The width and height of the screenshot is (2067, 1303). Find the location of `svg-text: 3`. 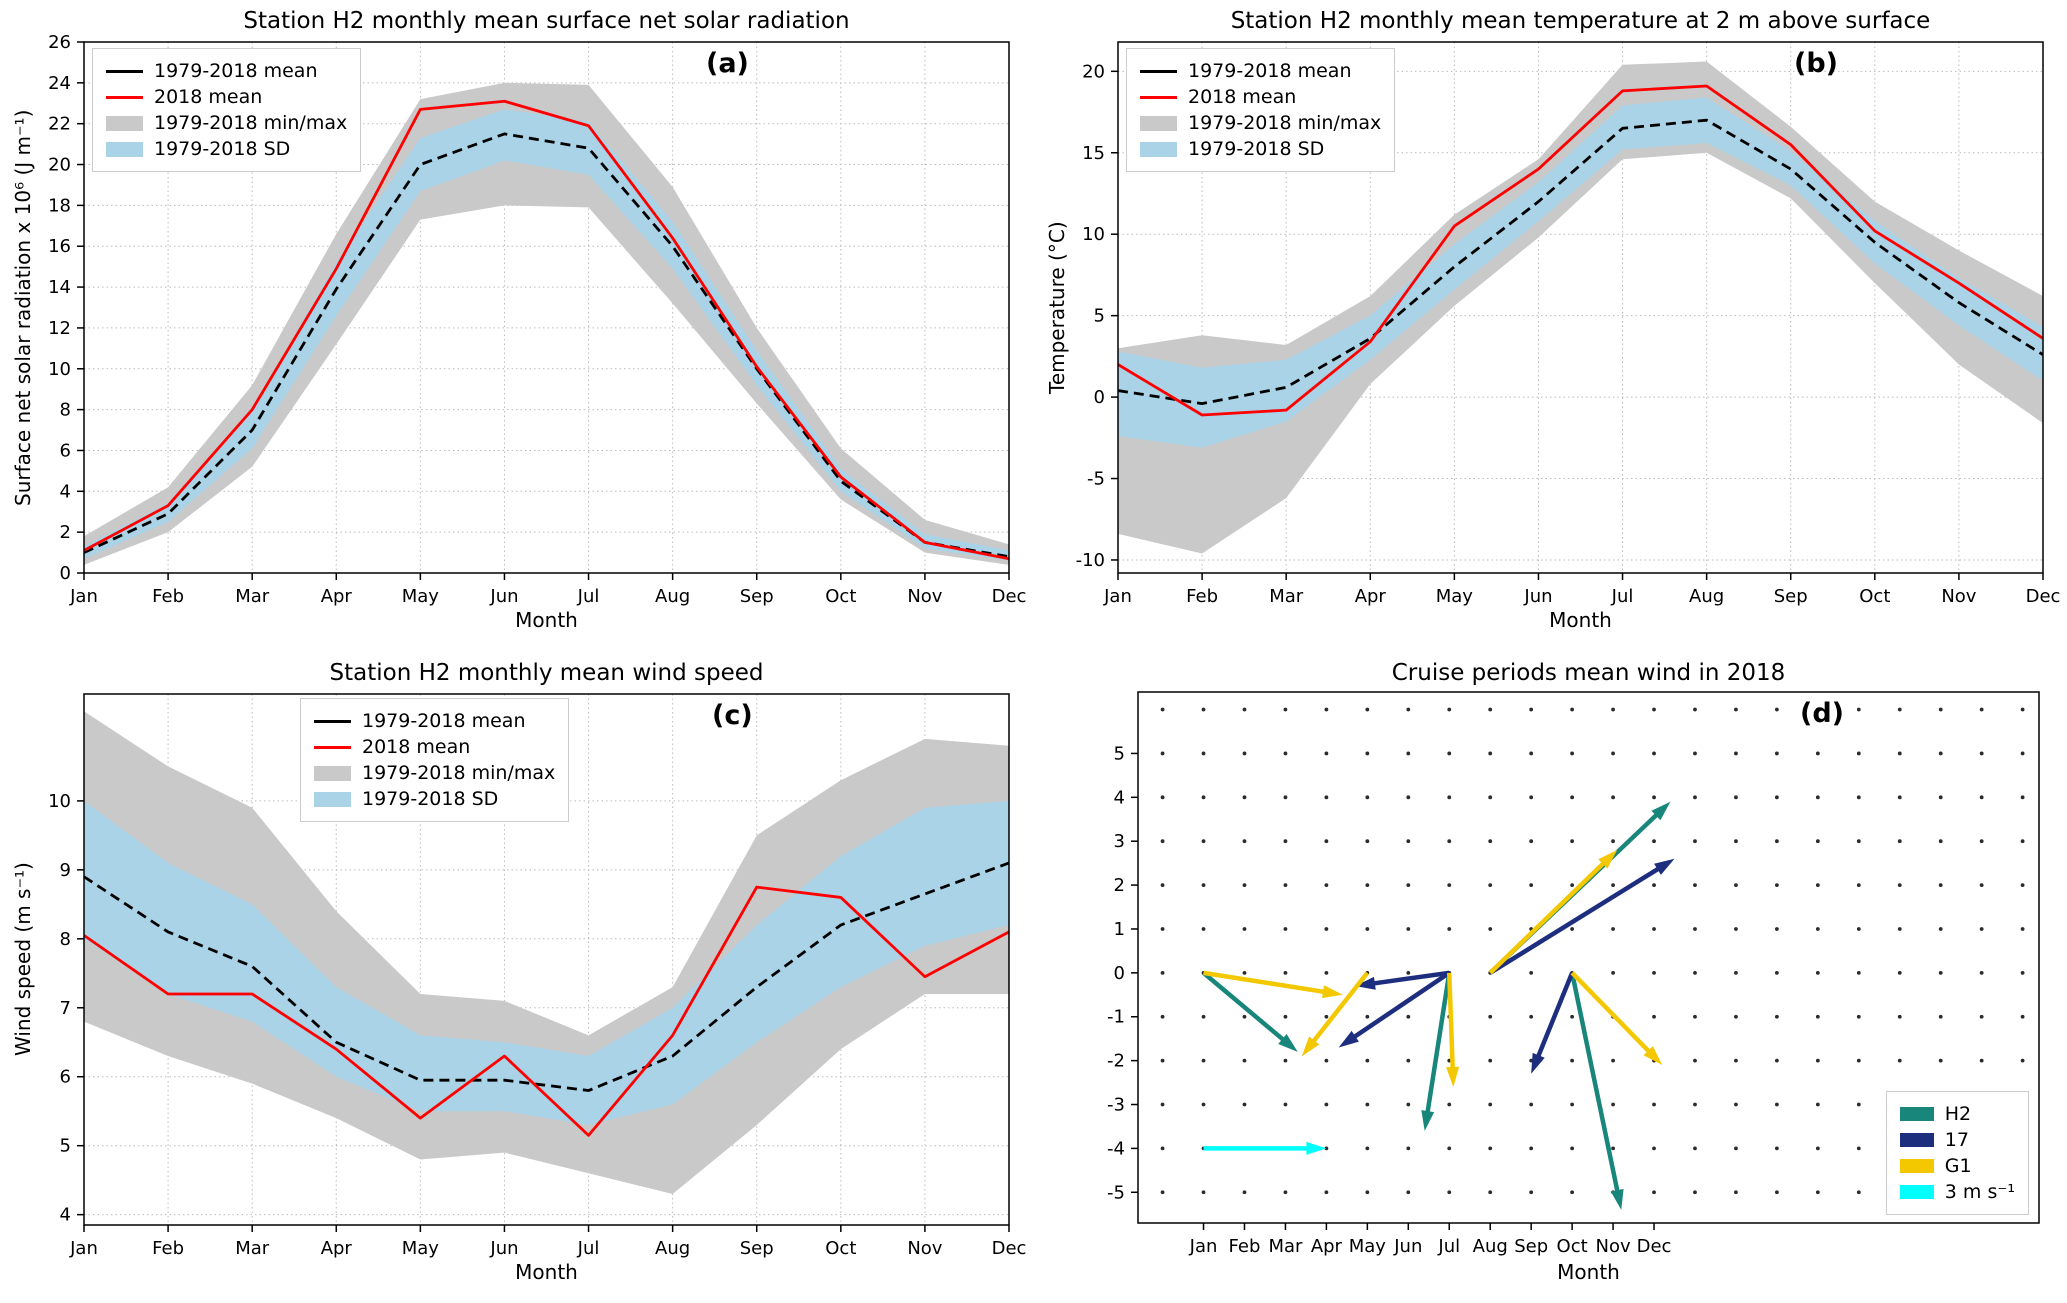

svg-text: 3 is located at coordinates (1119, 841).